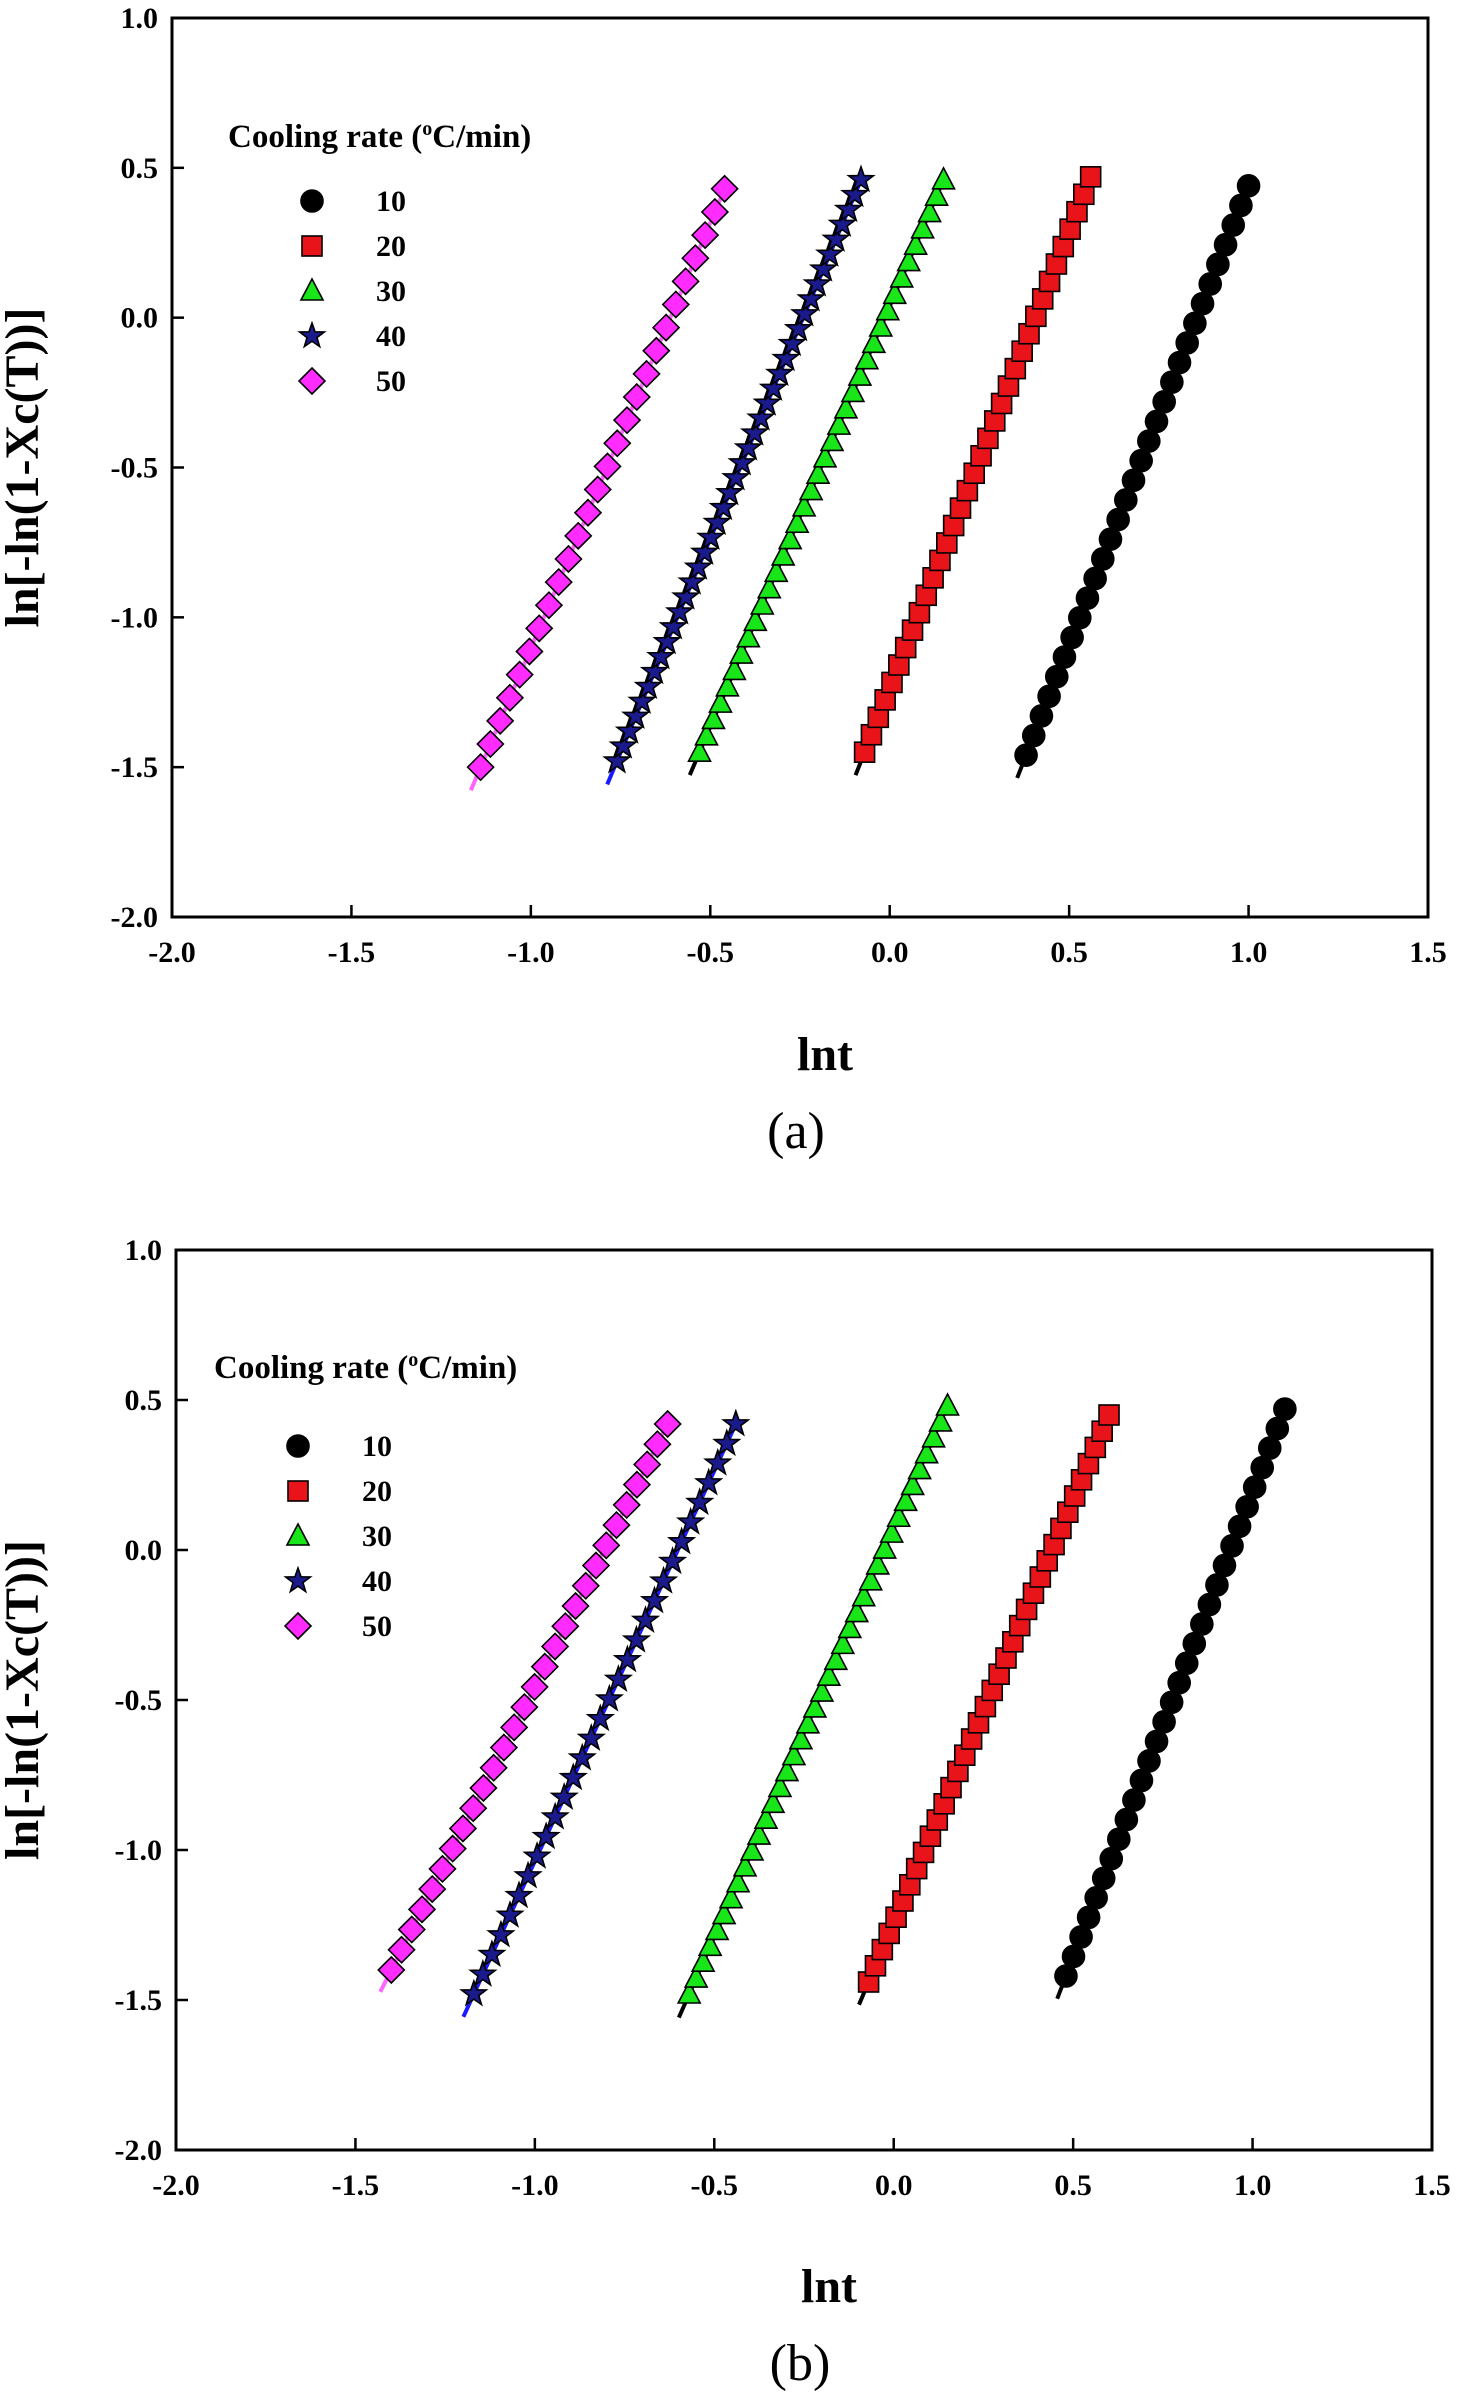 The image size is (1457, 2392). What do you see at coordinates (829, 2286) in the screenshot?
I see `x-axis-title: lnt` at bounding box center [829, 2286].